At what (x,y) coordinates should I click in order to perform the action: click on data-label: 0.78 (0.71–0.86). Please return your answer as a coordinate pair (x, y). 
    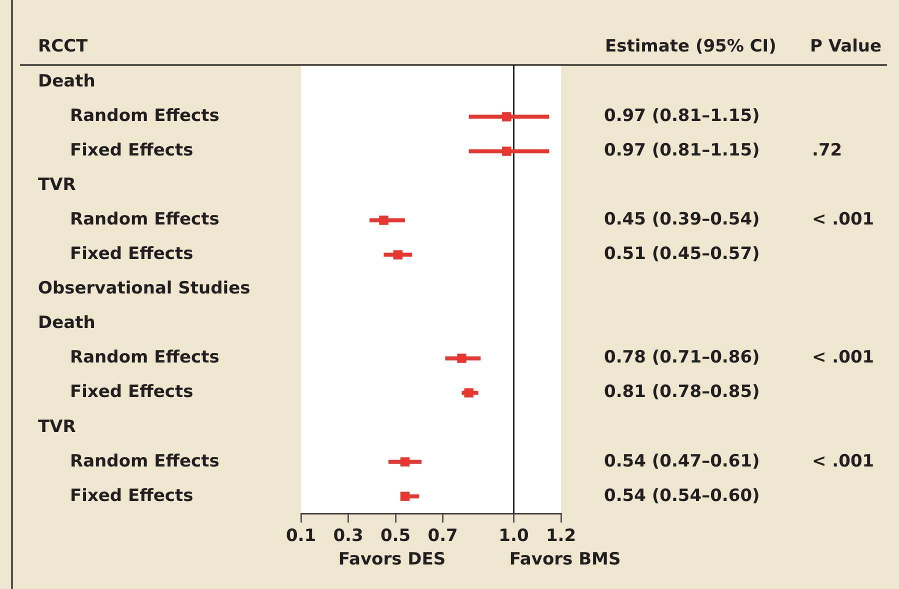
    Looking at the image, I should click on (682, 358).